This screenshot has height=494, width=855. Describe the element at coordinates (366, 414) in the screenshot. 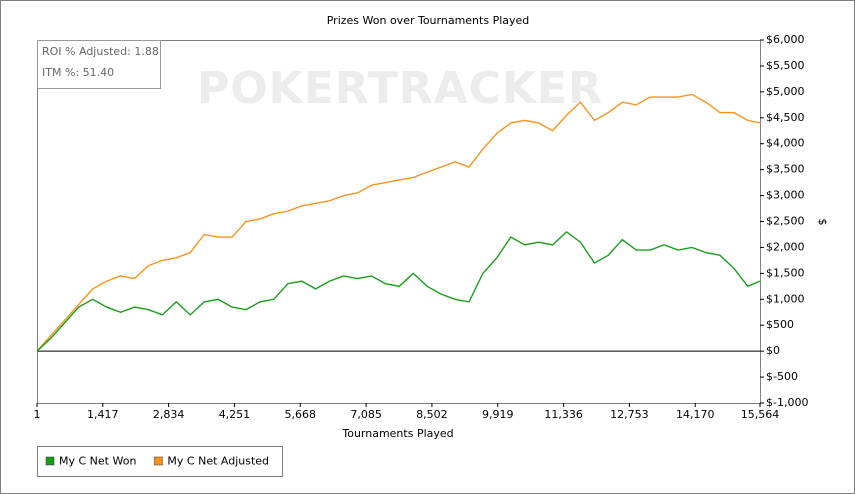

I see `x-tick-label: 7,085` at that location.